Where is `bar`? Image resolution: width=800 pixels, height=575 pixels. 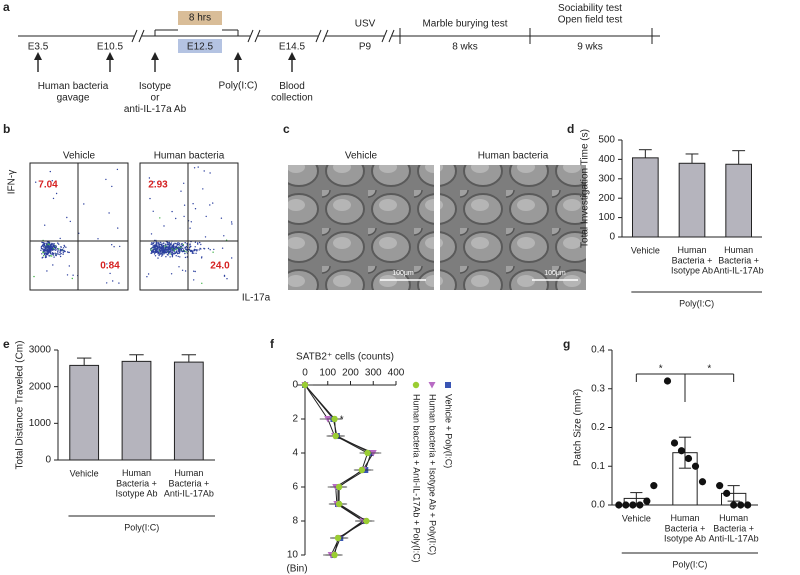 bar is located at coordinates (692, 200).